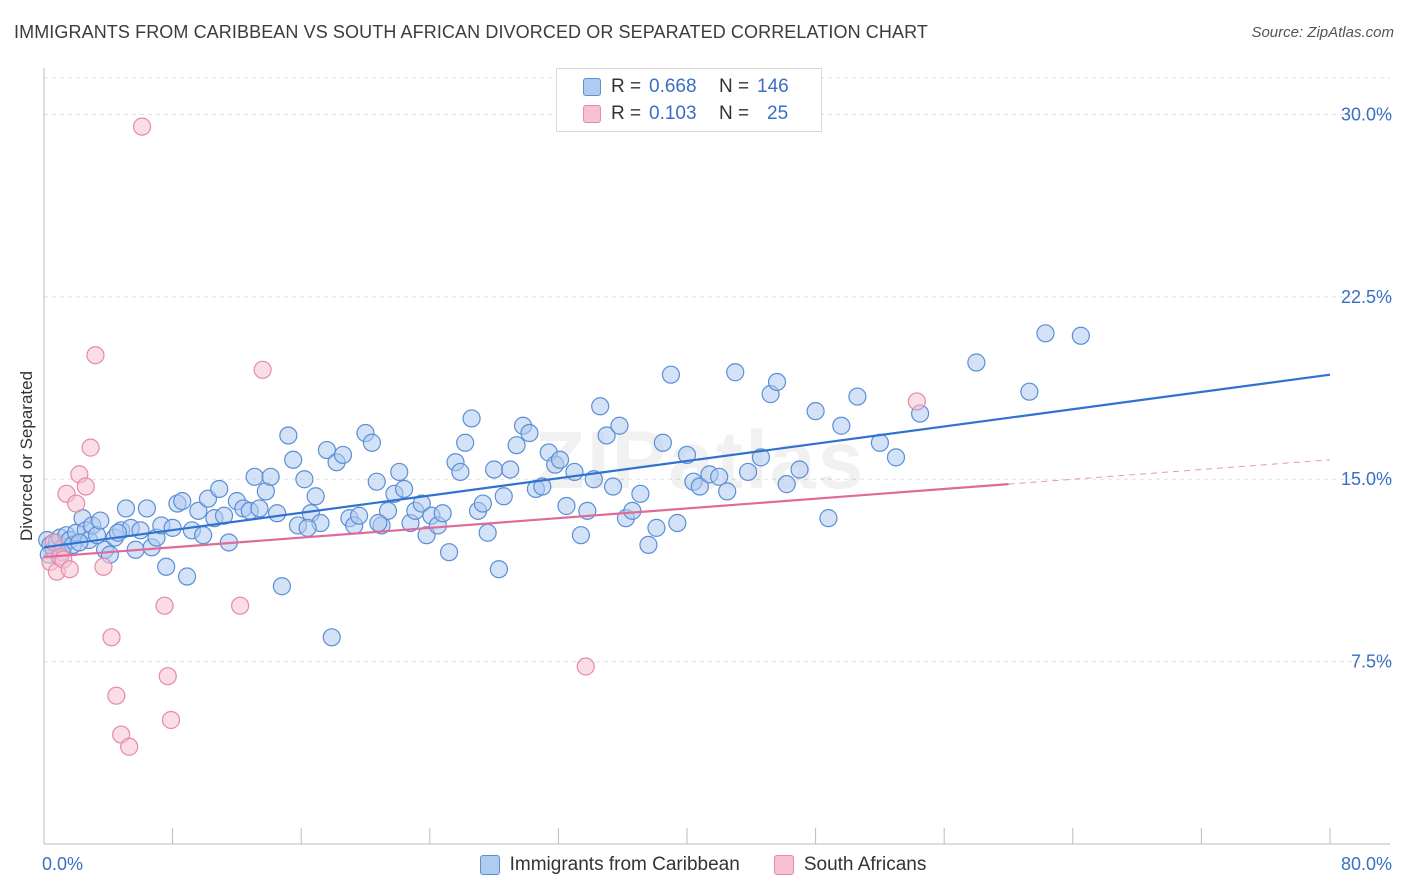 This screenshot has width=1406, height=892. I want to click on y-axis-label: Divorced or Separated, so click(26, 456).